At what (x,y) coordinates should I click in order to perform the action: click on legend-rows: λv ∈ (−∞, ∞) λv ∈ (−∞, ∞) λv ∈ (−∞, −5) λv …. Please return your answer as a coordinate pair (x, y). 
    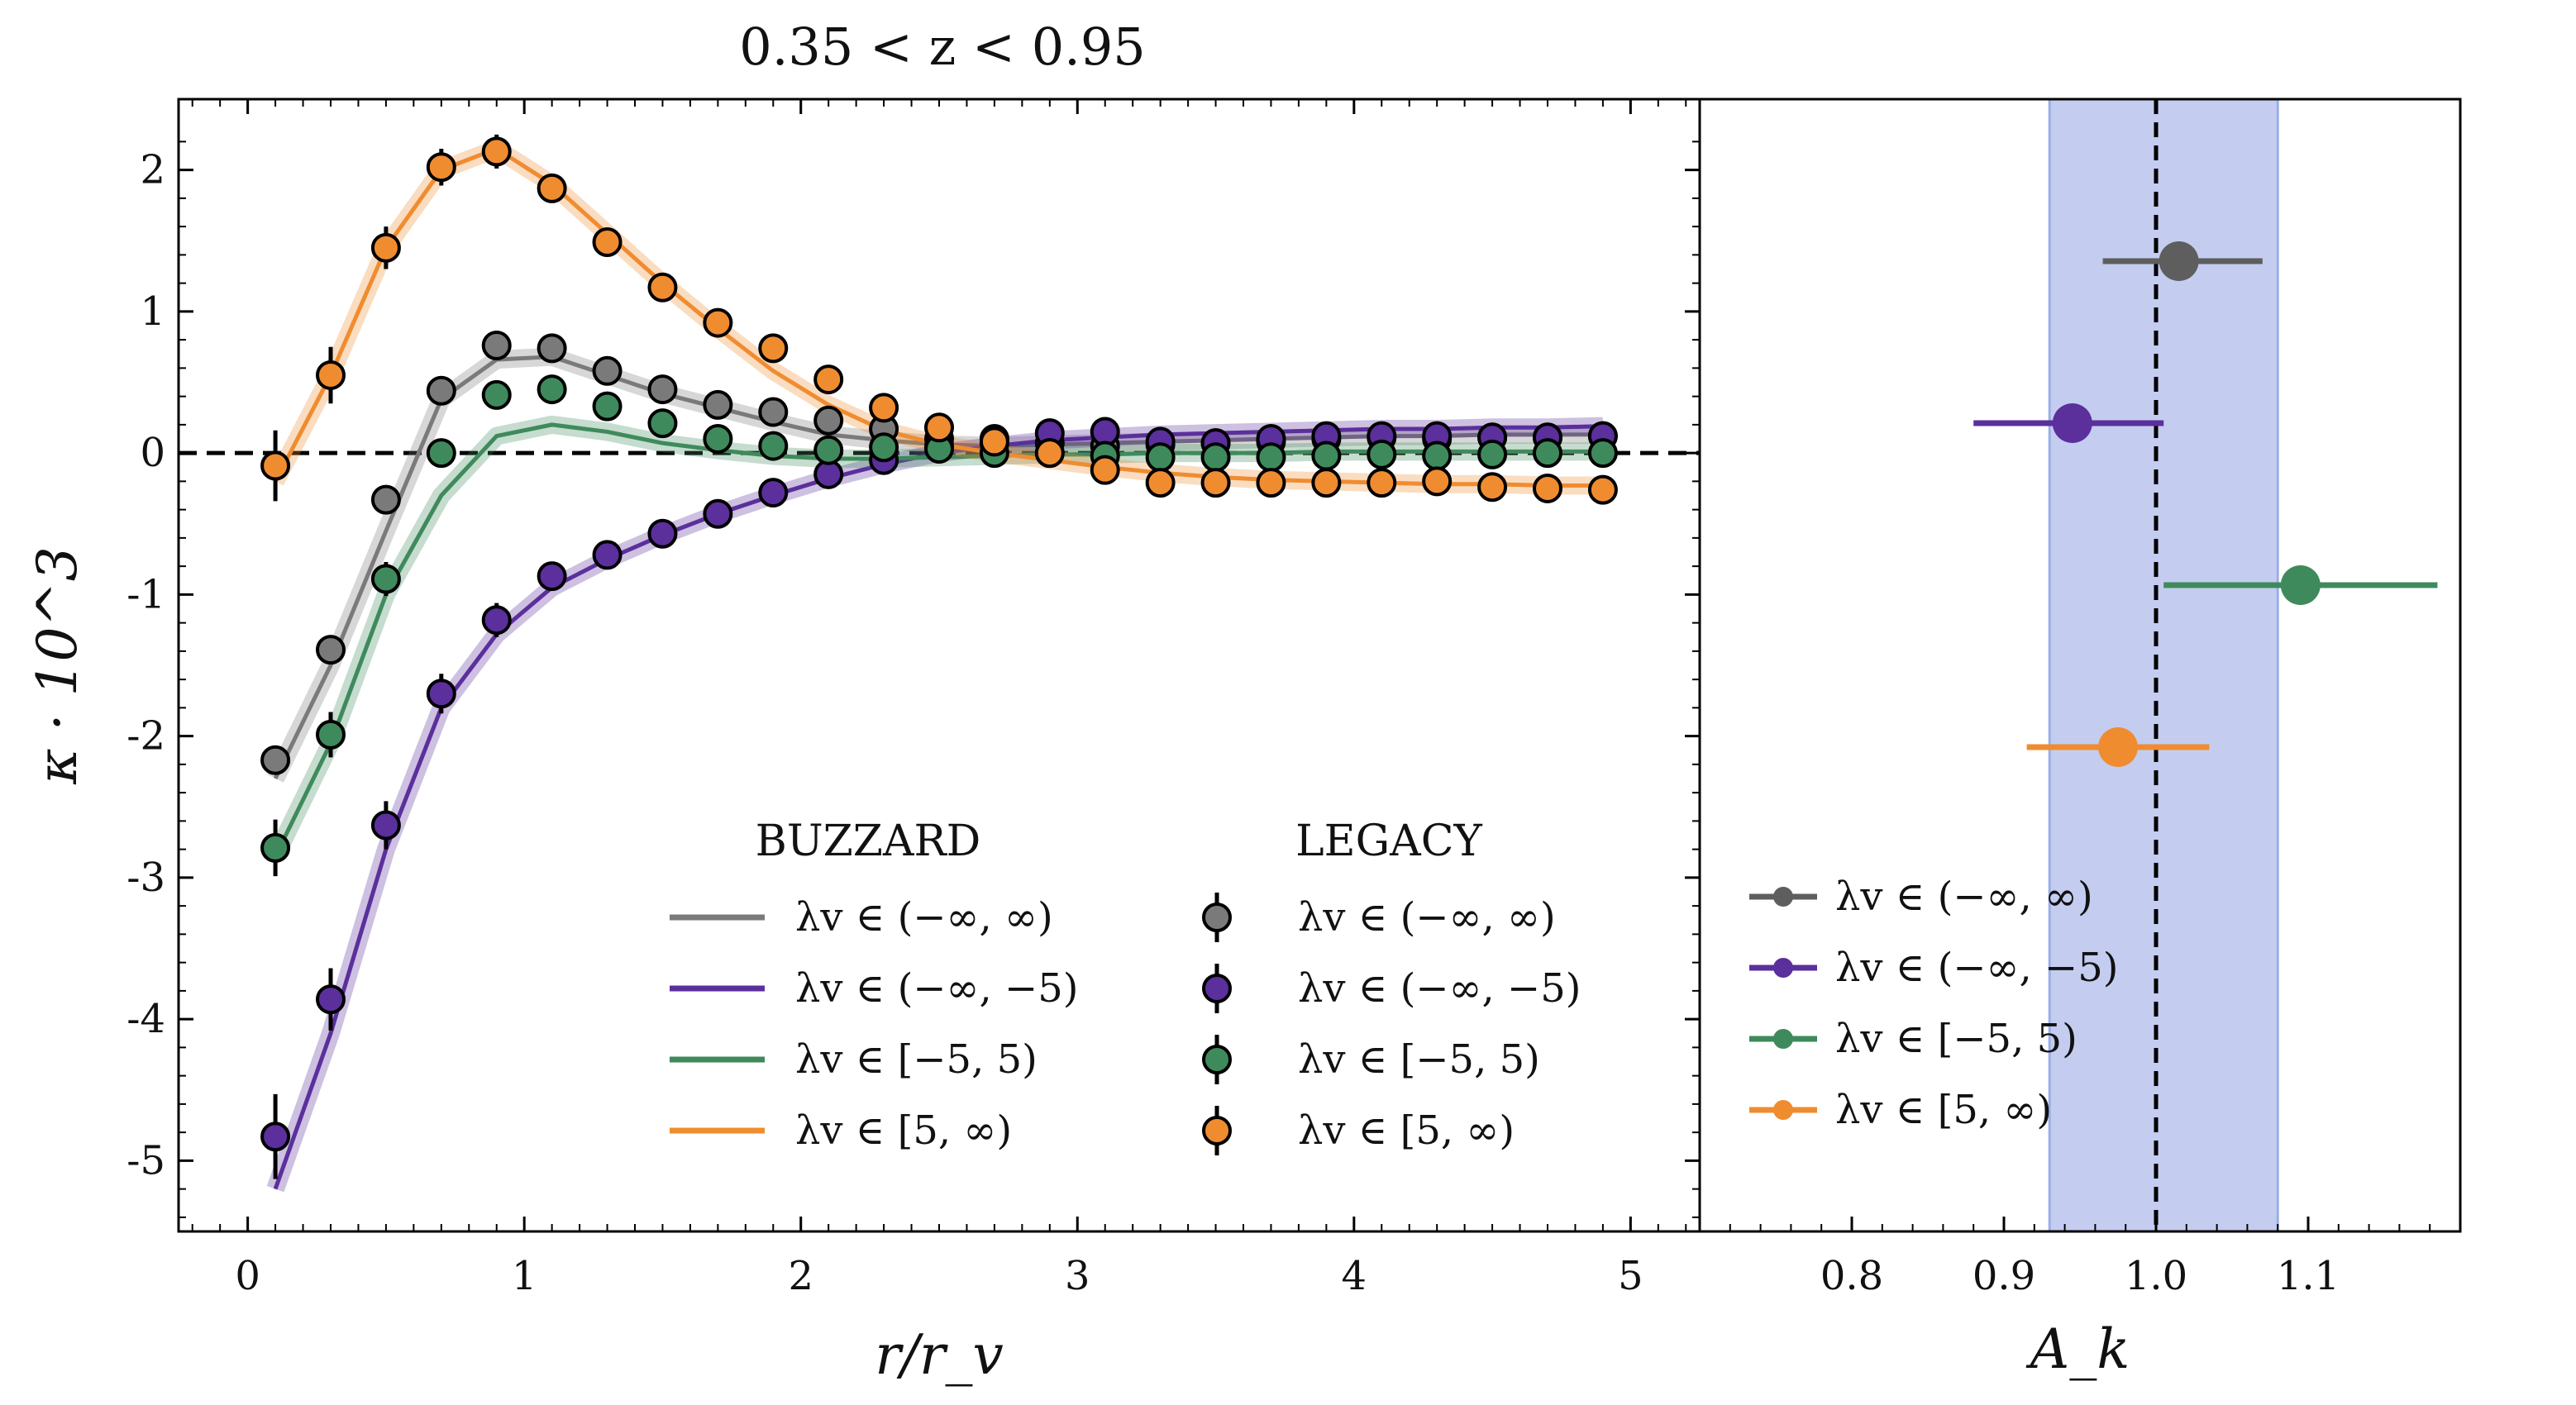
    Looking at the image, I should click on (1125, 1024).